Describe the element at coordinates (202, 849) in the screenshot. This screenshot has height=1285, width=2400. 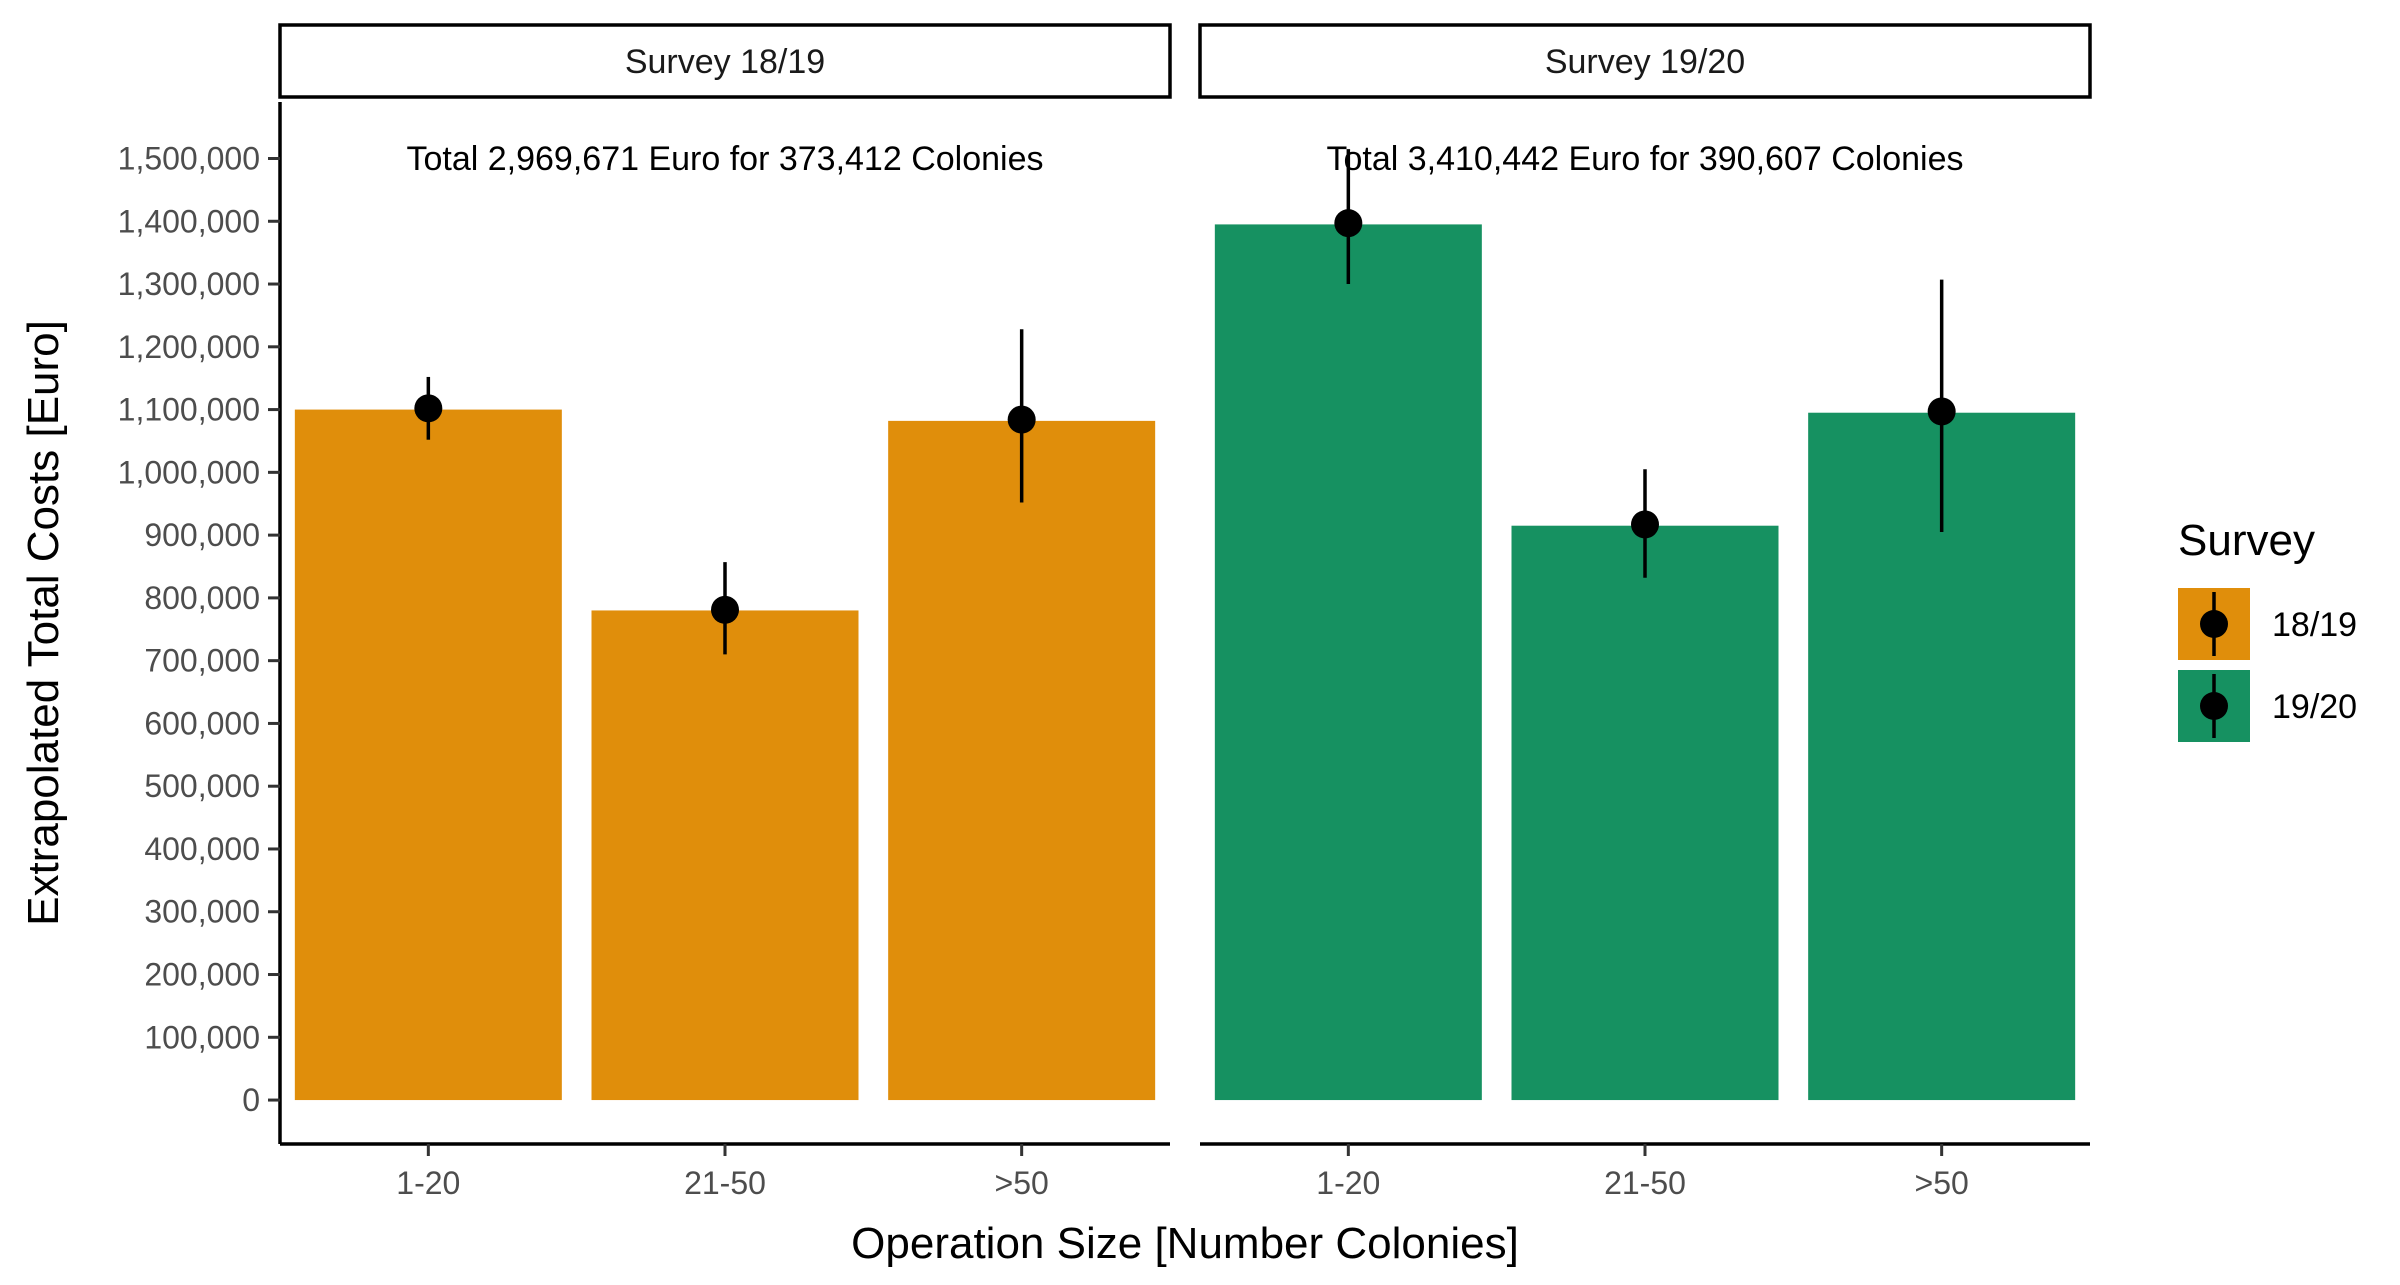
I see `y-tick-label: 400,000` at that location.